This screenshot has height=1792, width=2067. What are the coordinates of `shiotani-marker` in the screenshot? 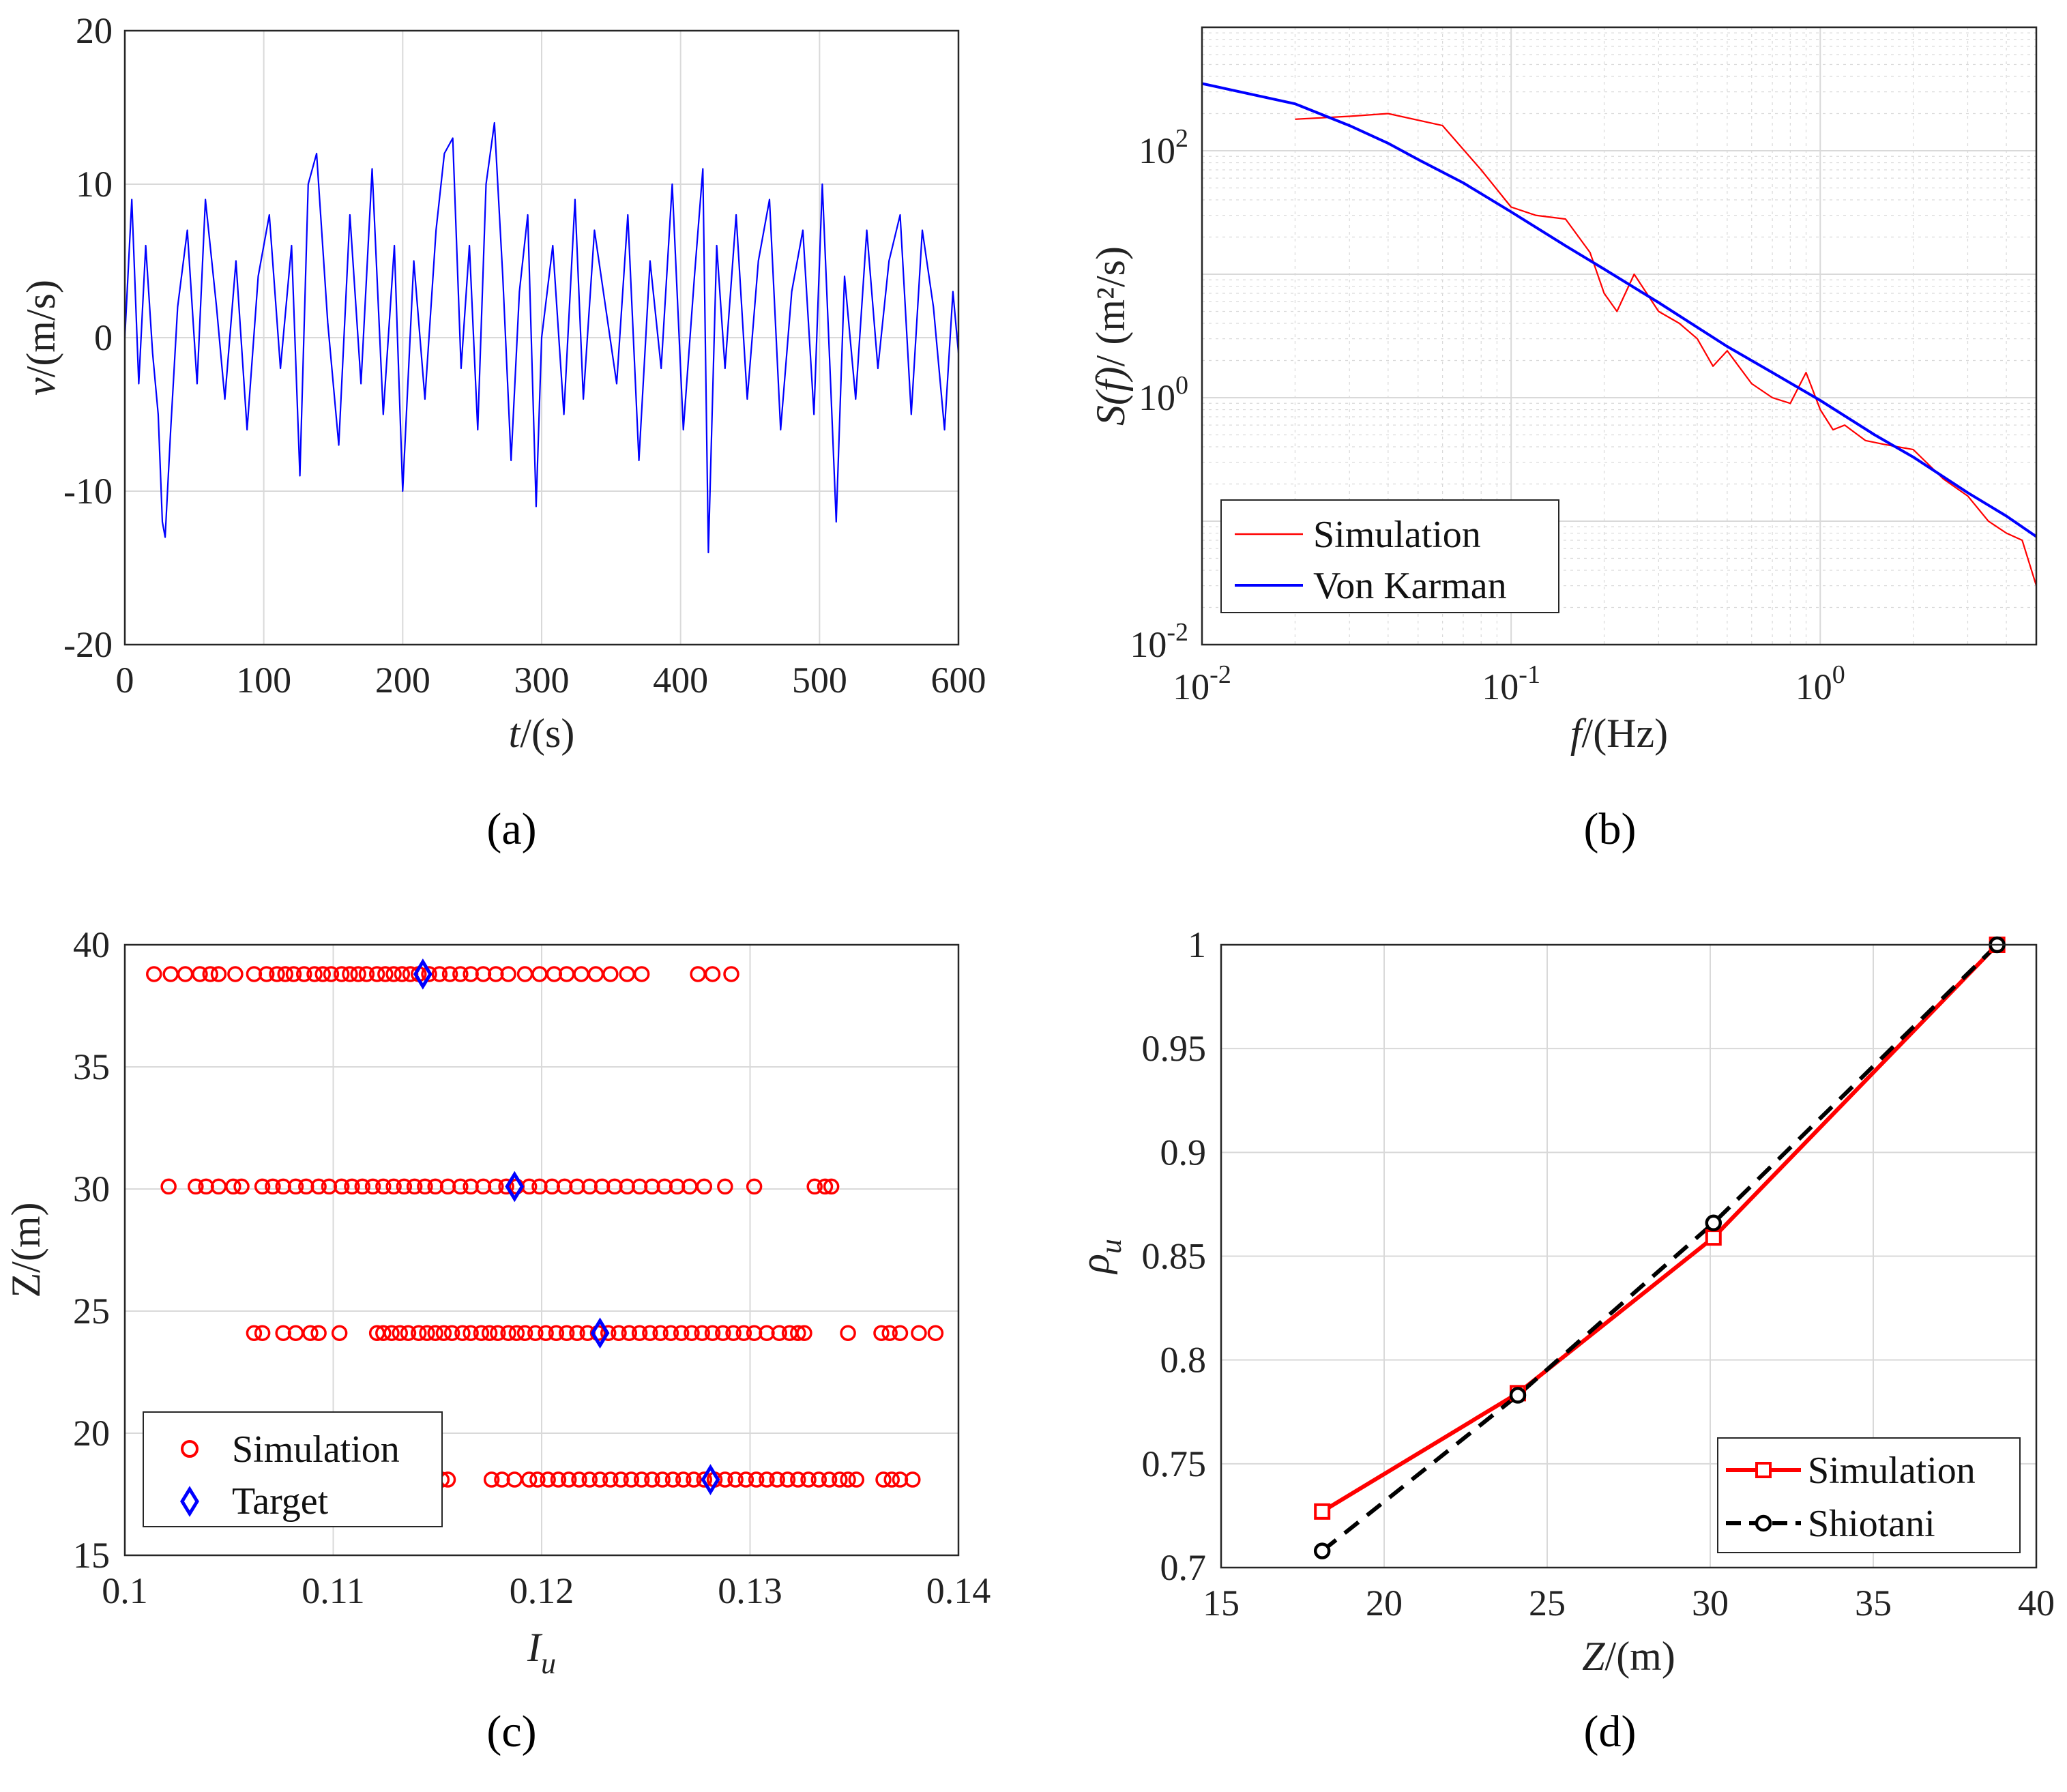 It's located at (1714, 1223).